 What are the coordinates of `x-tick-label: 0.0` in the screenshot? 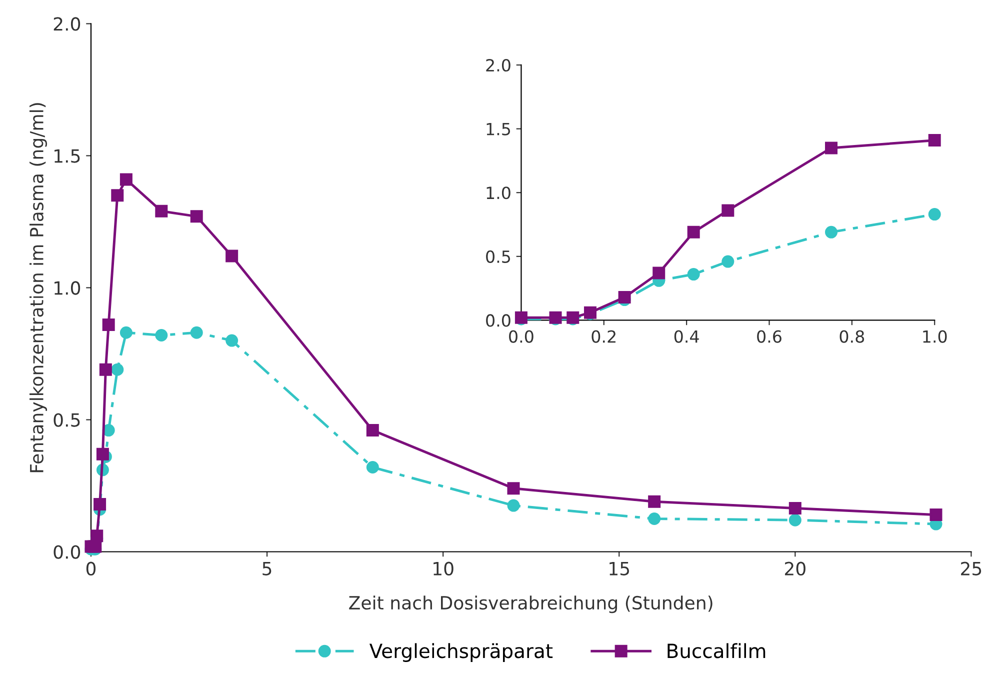 It's located at (521, 336).